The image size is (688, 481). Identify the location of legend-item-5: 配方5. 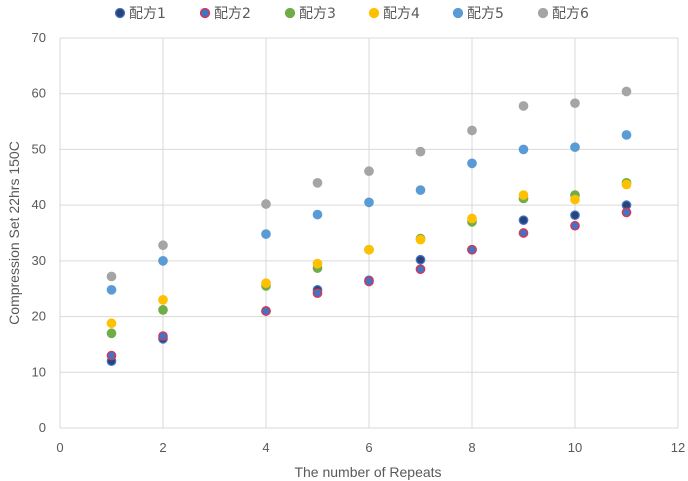
(478, 14).